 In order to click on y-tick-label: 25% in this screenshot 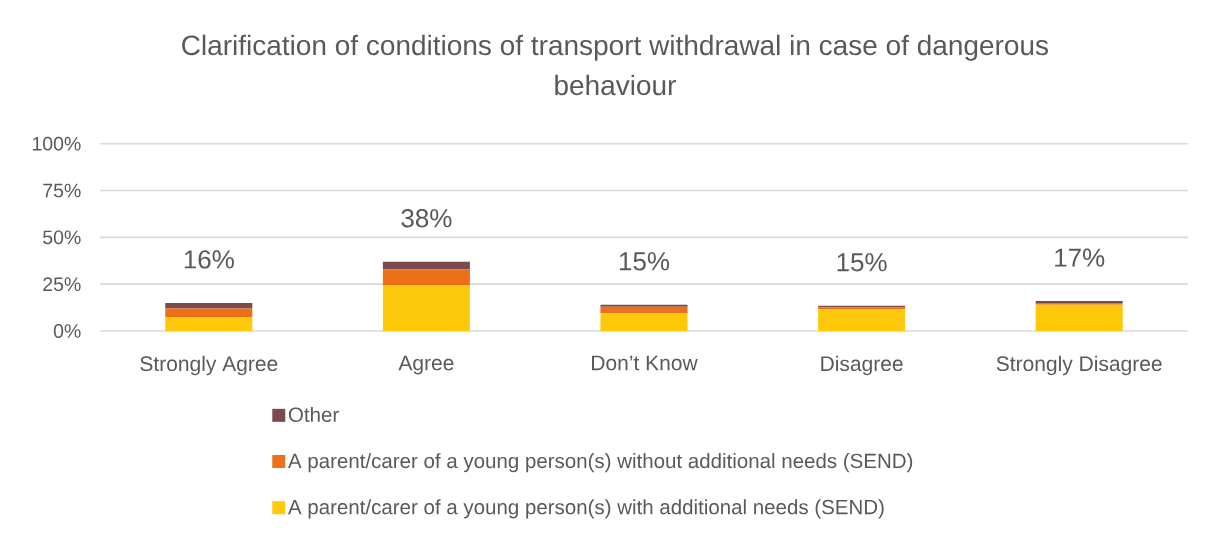, I will do `click(62, 284)`.